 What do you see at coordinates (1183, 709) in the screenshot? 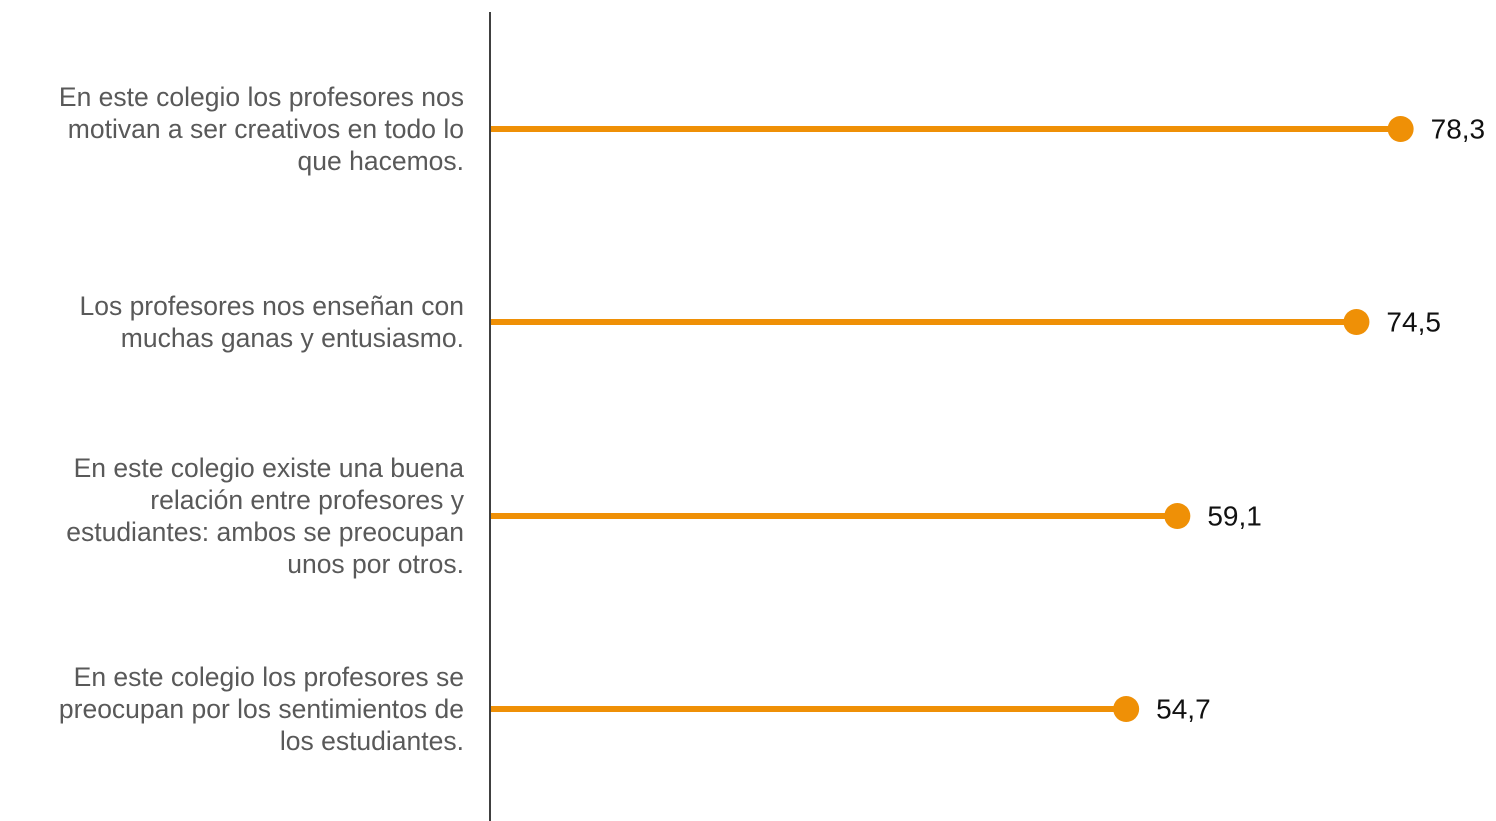
I see `value-label: 54,7` at bounding box center [1183, 709].